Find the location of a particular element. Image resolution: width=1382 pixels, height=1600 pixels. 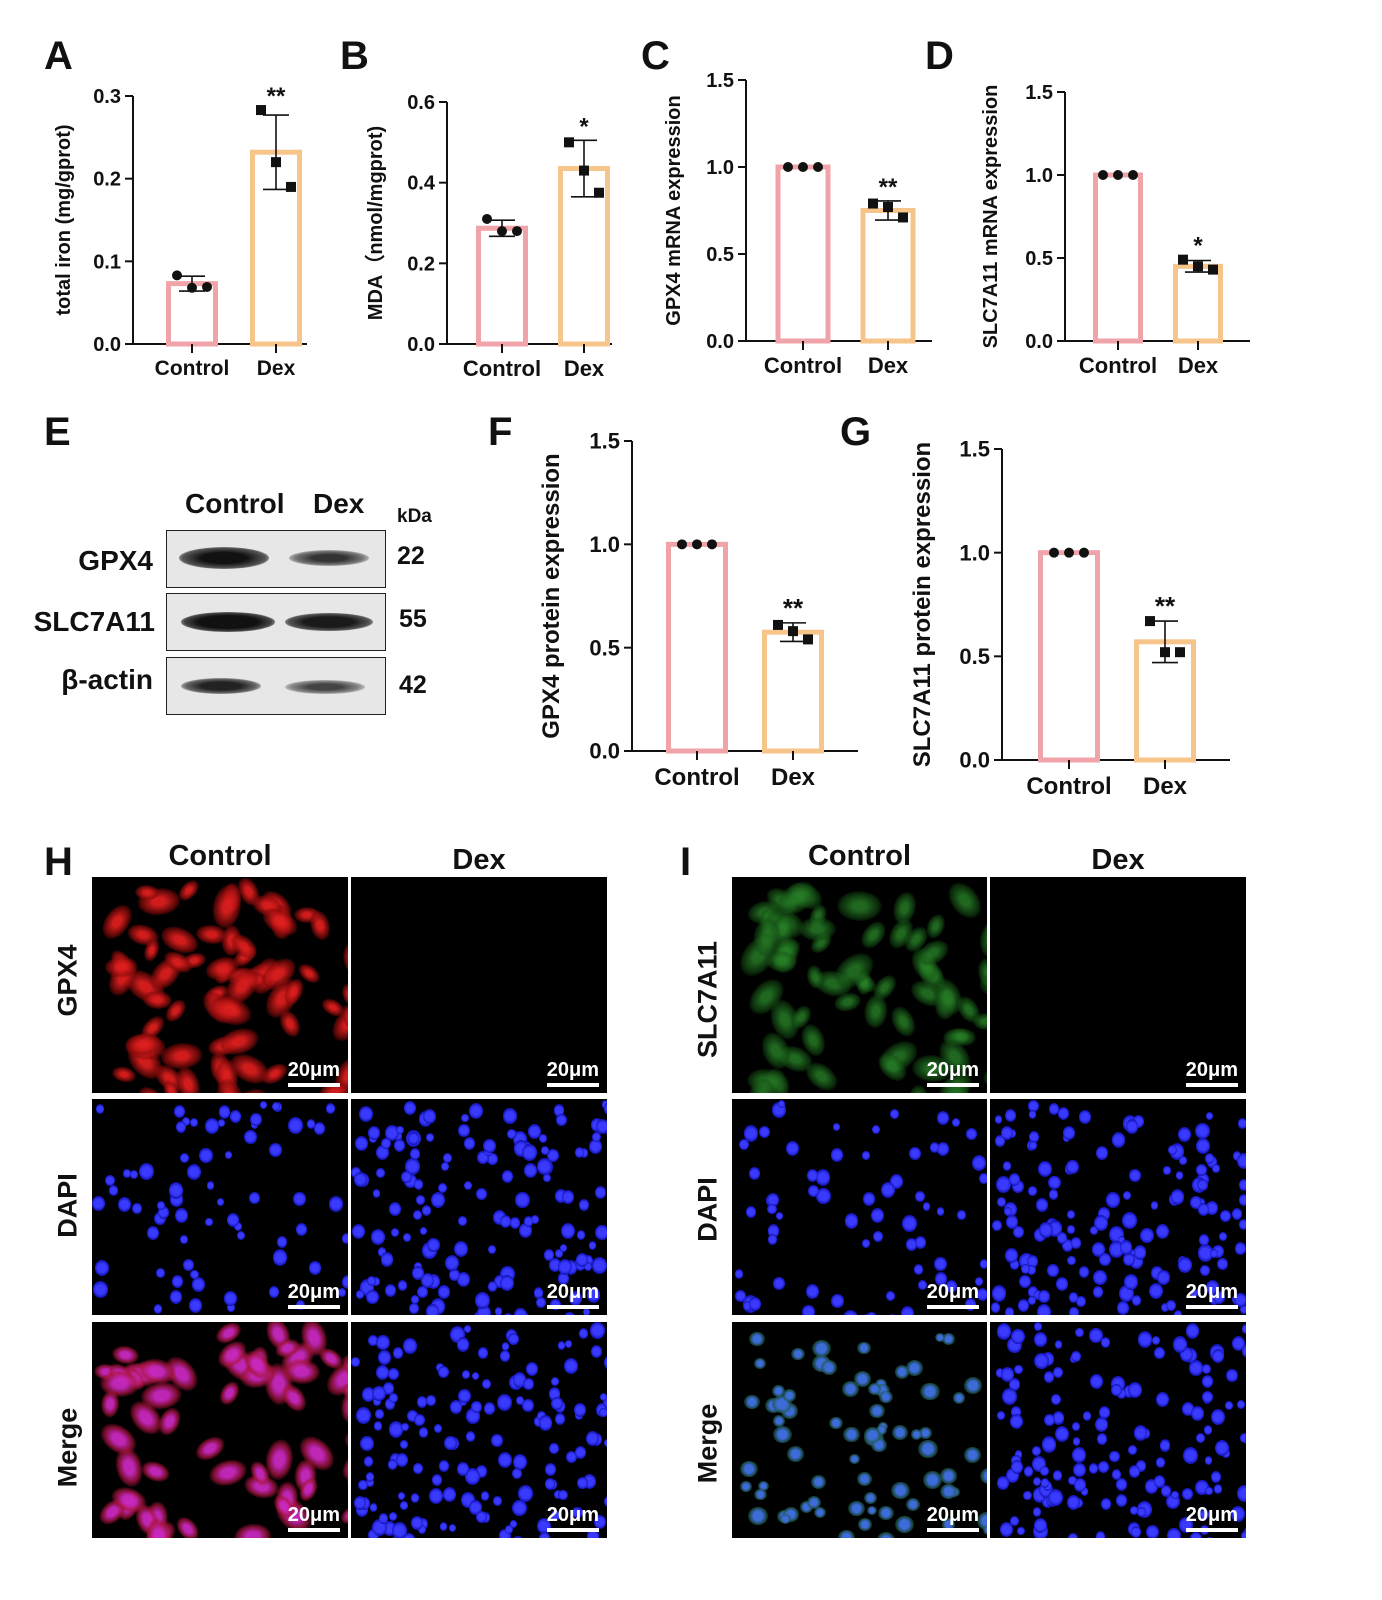

panel-label-f: F is located at coordinates (500, 432).